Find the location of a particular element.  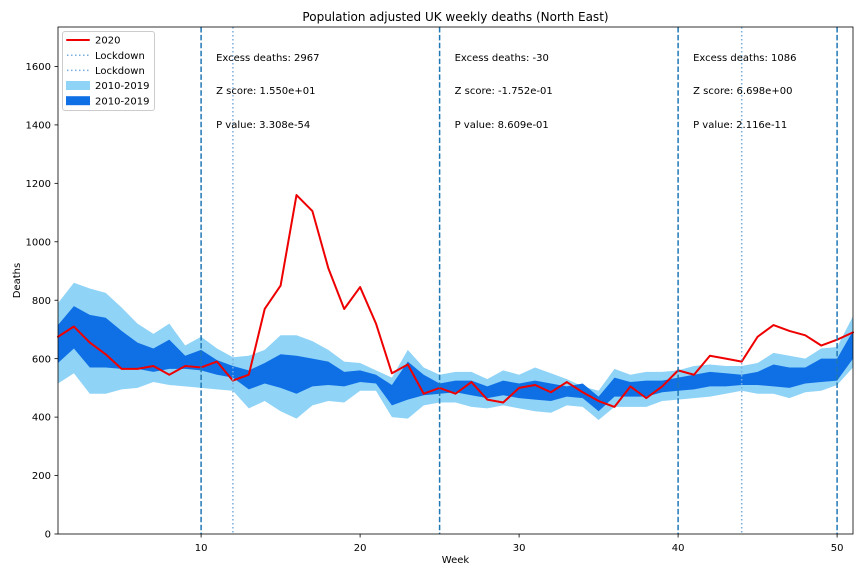

legend-frame is located at coordinates (108, 71).